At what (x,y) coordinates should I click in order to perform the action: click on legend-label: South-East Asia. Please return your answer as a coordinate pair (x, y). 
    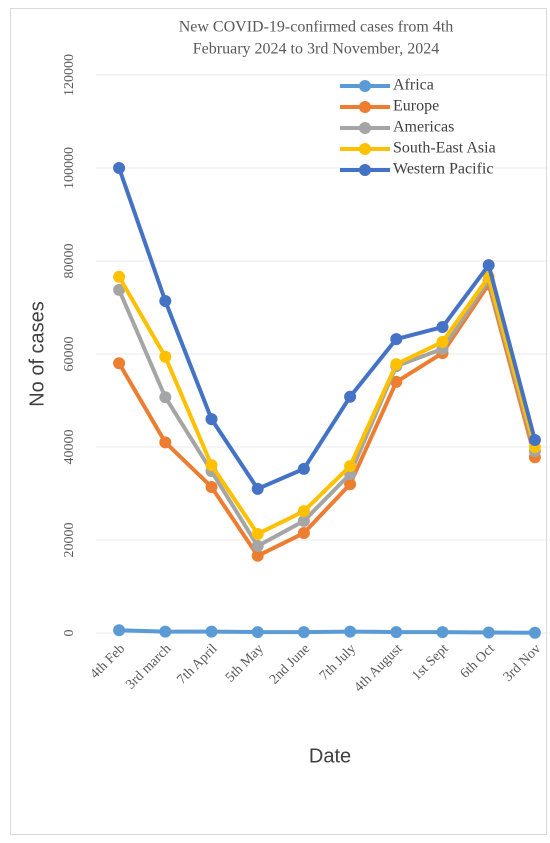
    Looking at the image, I should click on (444, 148).